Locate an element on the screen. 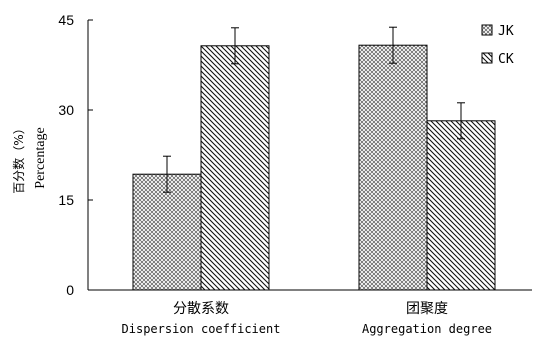 This screenshot has width=535, height=342. y-tick-label: 45 is located at coordinates (66, 20).